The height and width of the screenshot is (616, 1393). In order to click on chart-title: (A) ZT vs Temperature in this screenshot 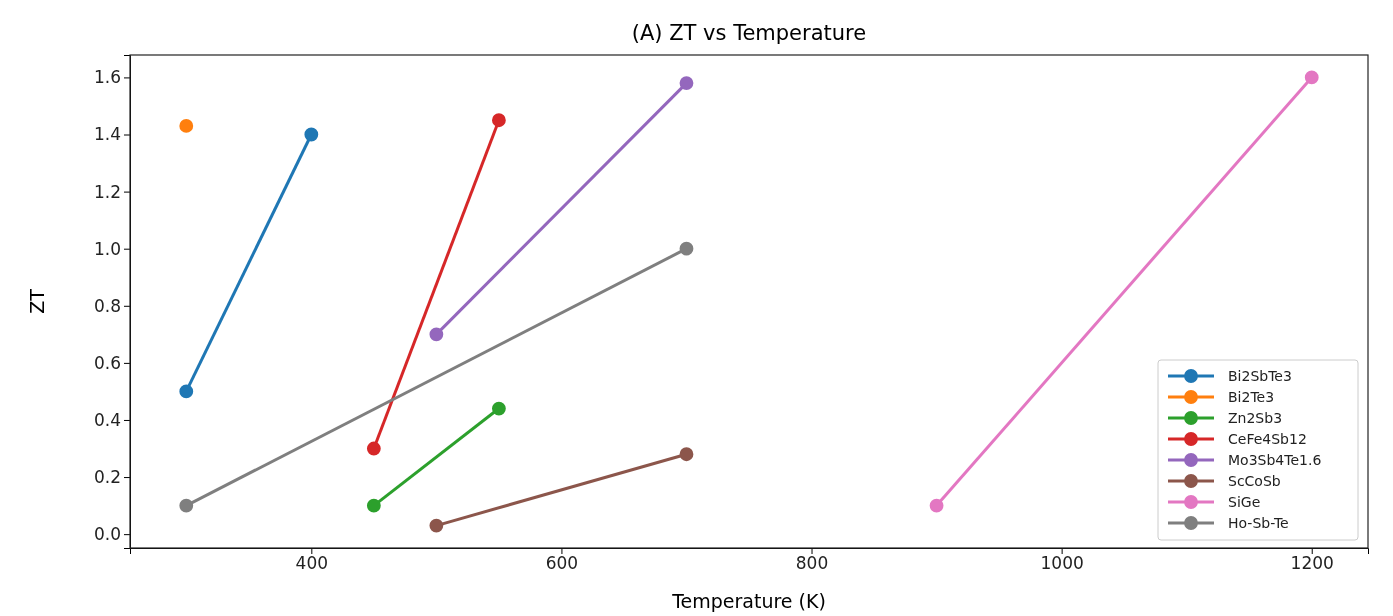, I will do `click(749, 33)`.